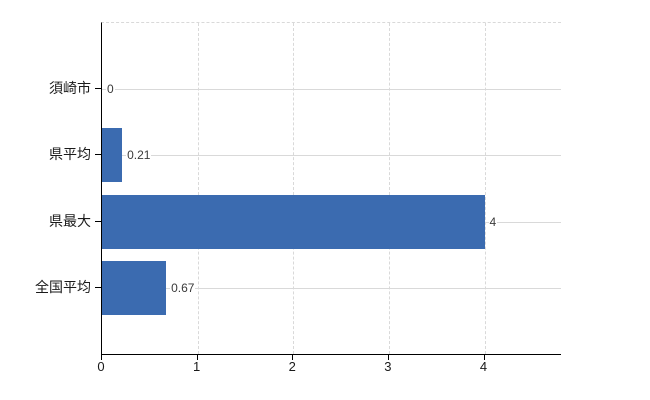  What do you see at coordinates (388, 366) in the screenshot?
I see `x-axis-tick-label-3: 3` at bounding box center [388, 366].